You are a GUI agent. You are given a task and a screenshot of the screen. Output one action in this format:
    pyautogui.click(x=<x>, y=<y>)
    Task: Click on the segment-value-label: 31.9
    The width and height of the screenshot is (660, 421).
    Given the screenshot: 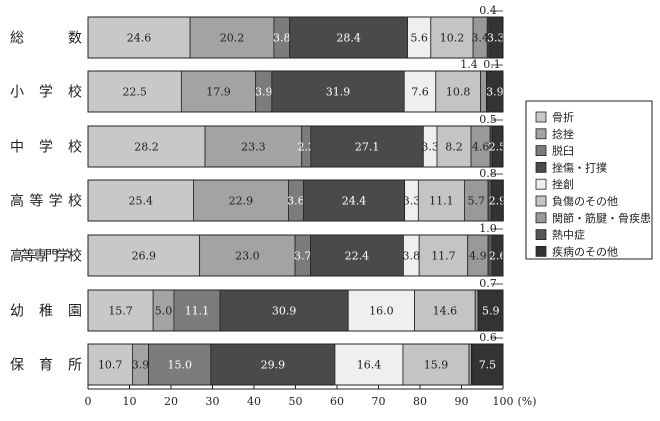 What is the action you would take?
    pyautogui.click(x=338, y=92)
    